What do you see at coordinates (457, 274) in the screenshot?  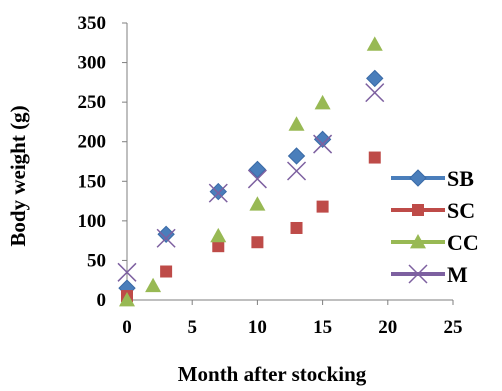 I see `legend-label: M` at bounding box center [457, 274].